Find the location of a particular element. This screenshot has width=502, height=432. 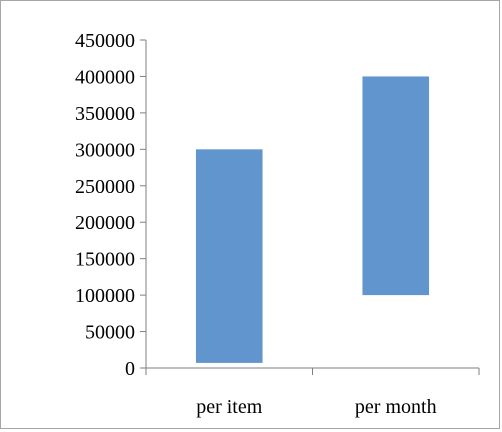

y-tick-label: 400000 is located at coordinates (105, 77).